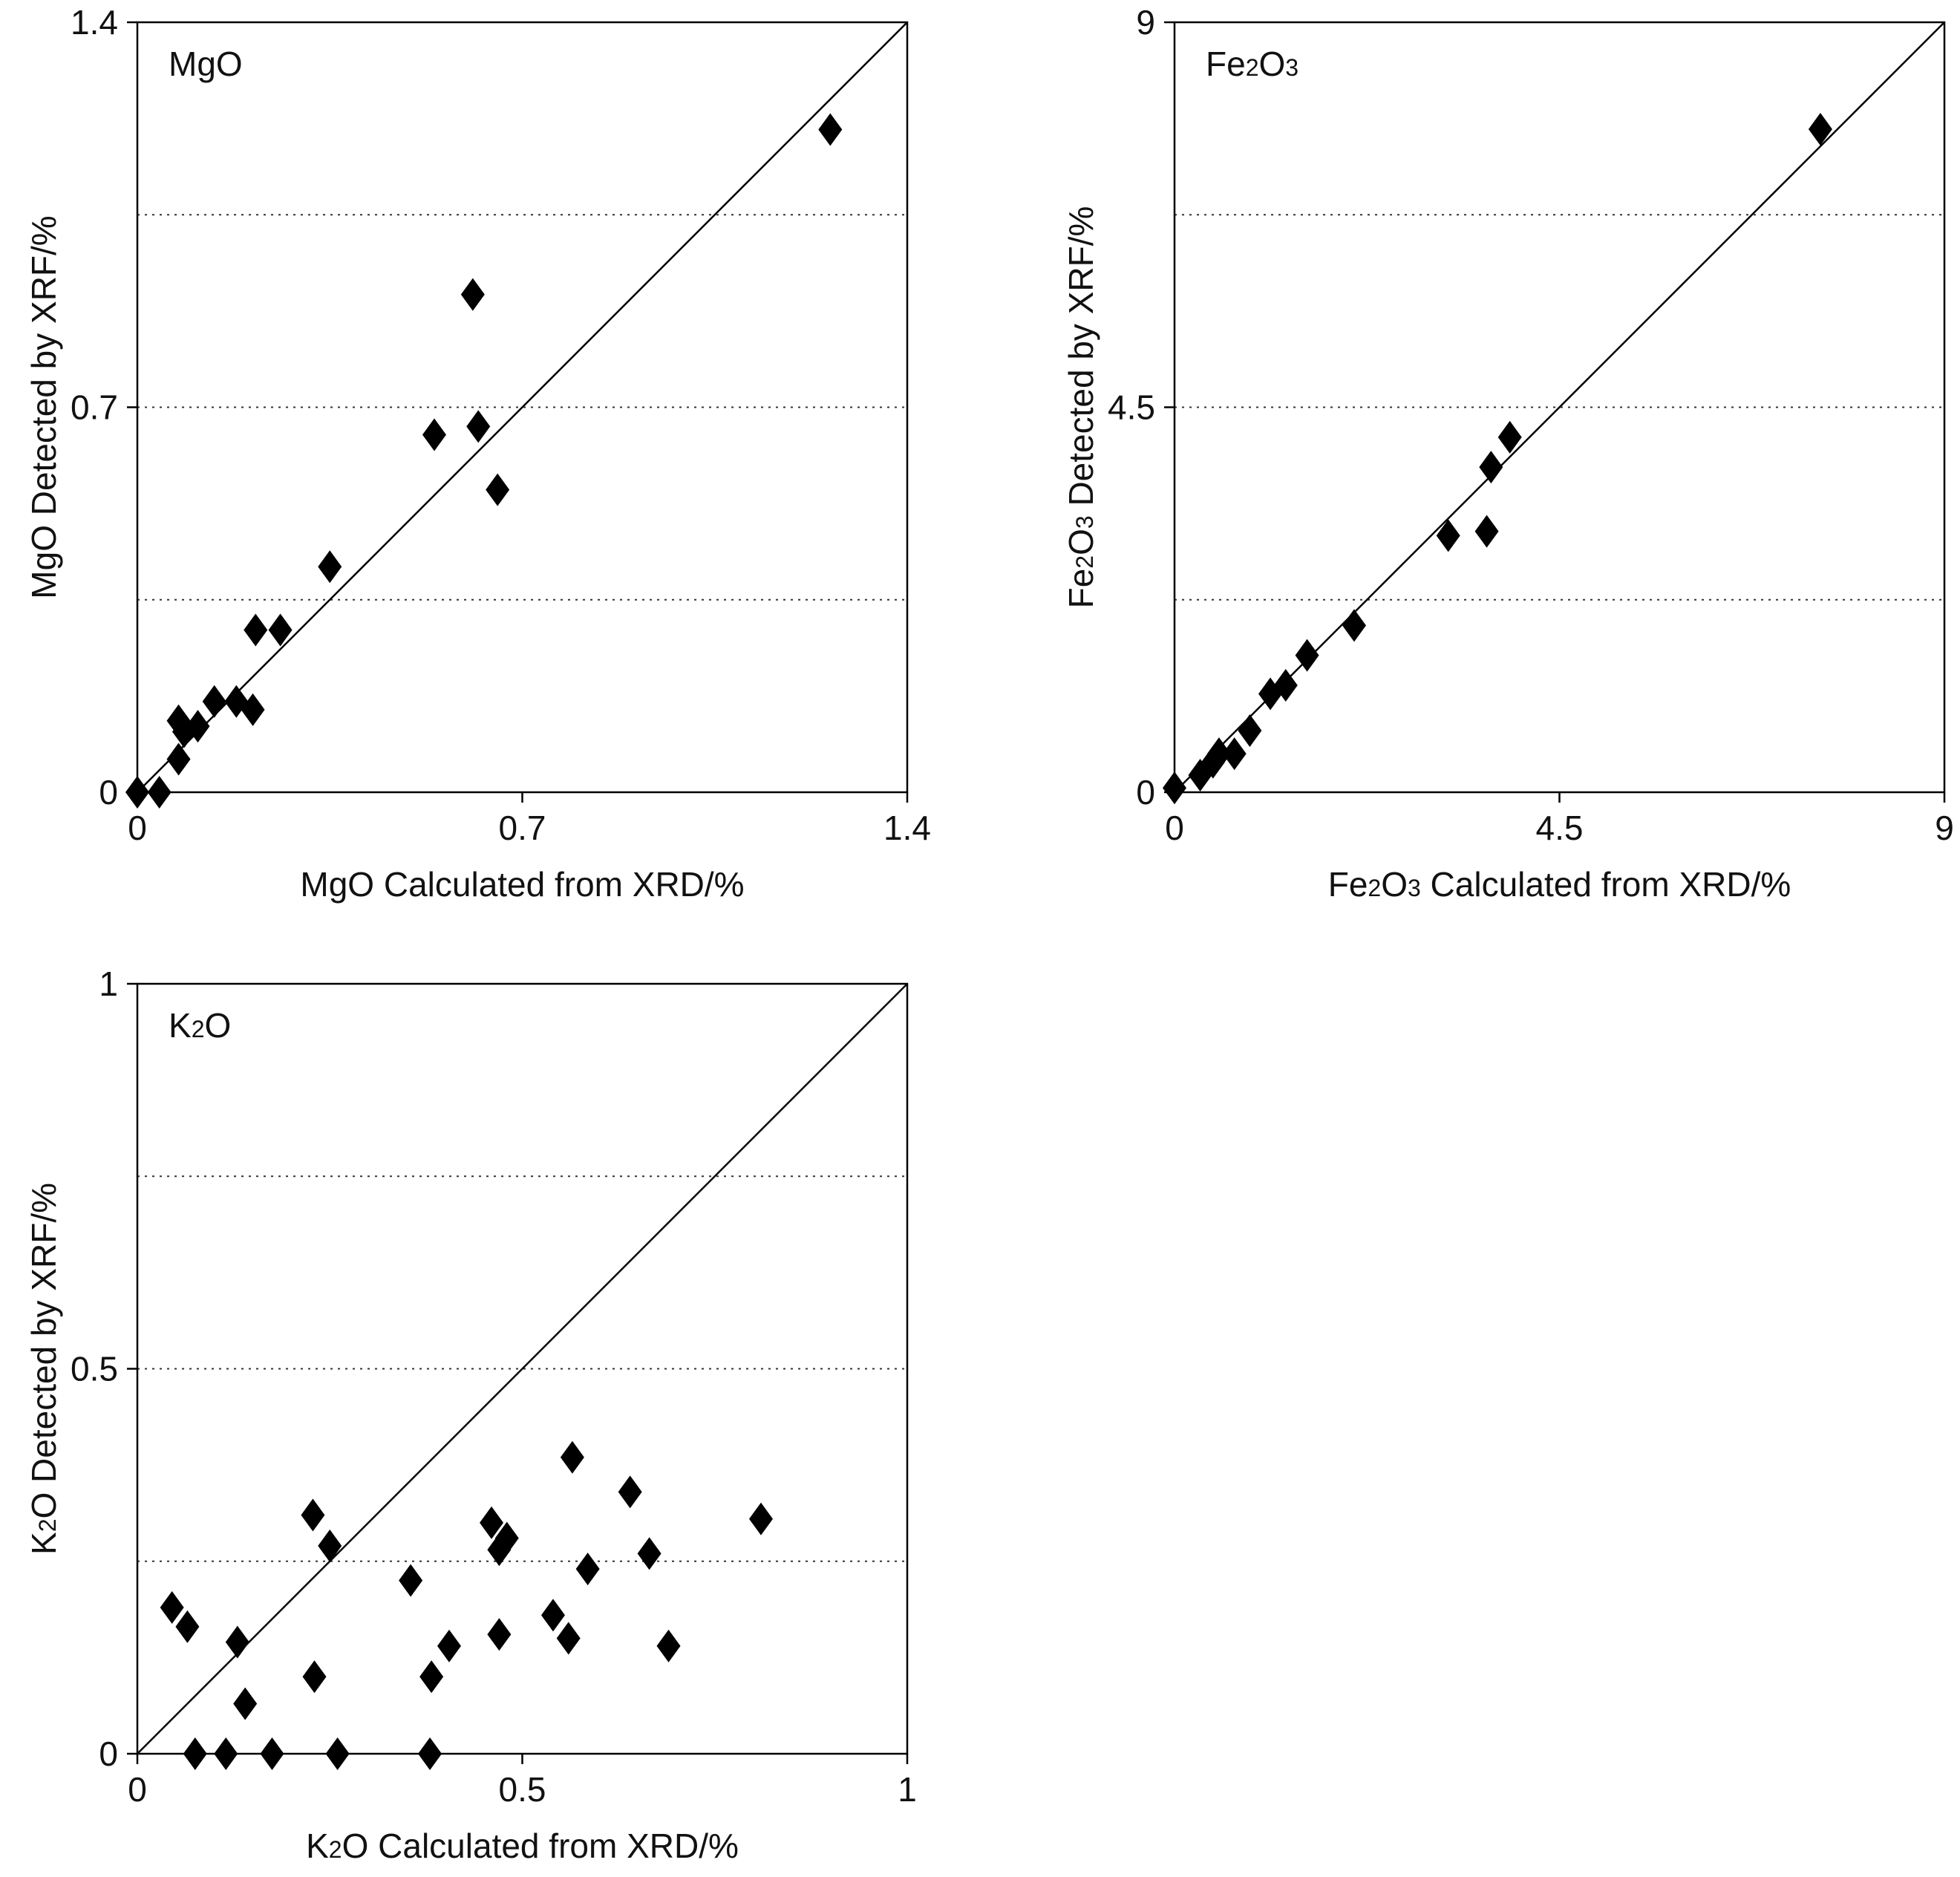  What do you see at coordinates (108, 984) in the screenshot?
I see `y-tick-label: 1` at bounding box center [108, 984].